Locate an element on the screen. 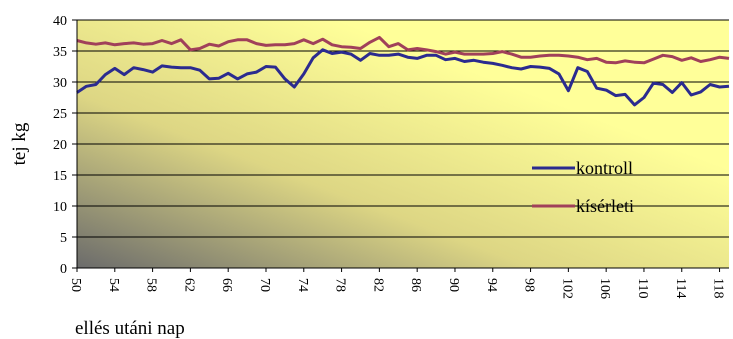 This screenshot has height=339, width=733. y-tick-label: 40 is located at coordinates (60, 21).